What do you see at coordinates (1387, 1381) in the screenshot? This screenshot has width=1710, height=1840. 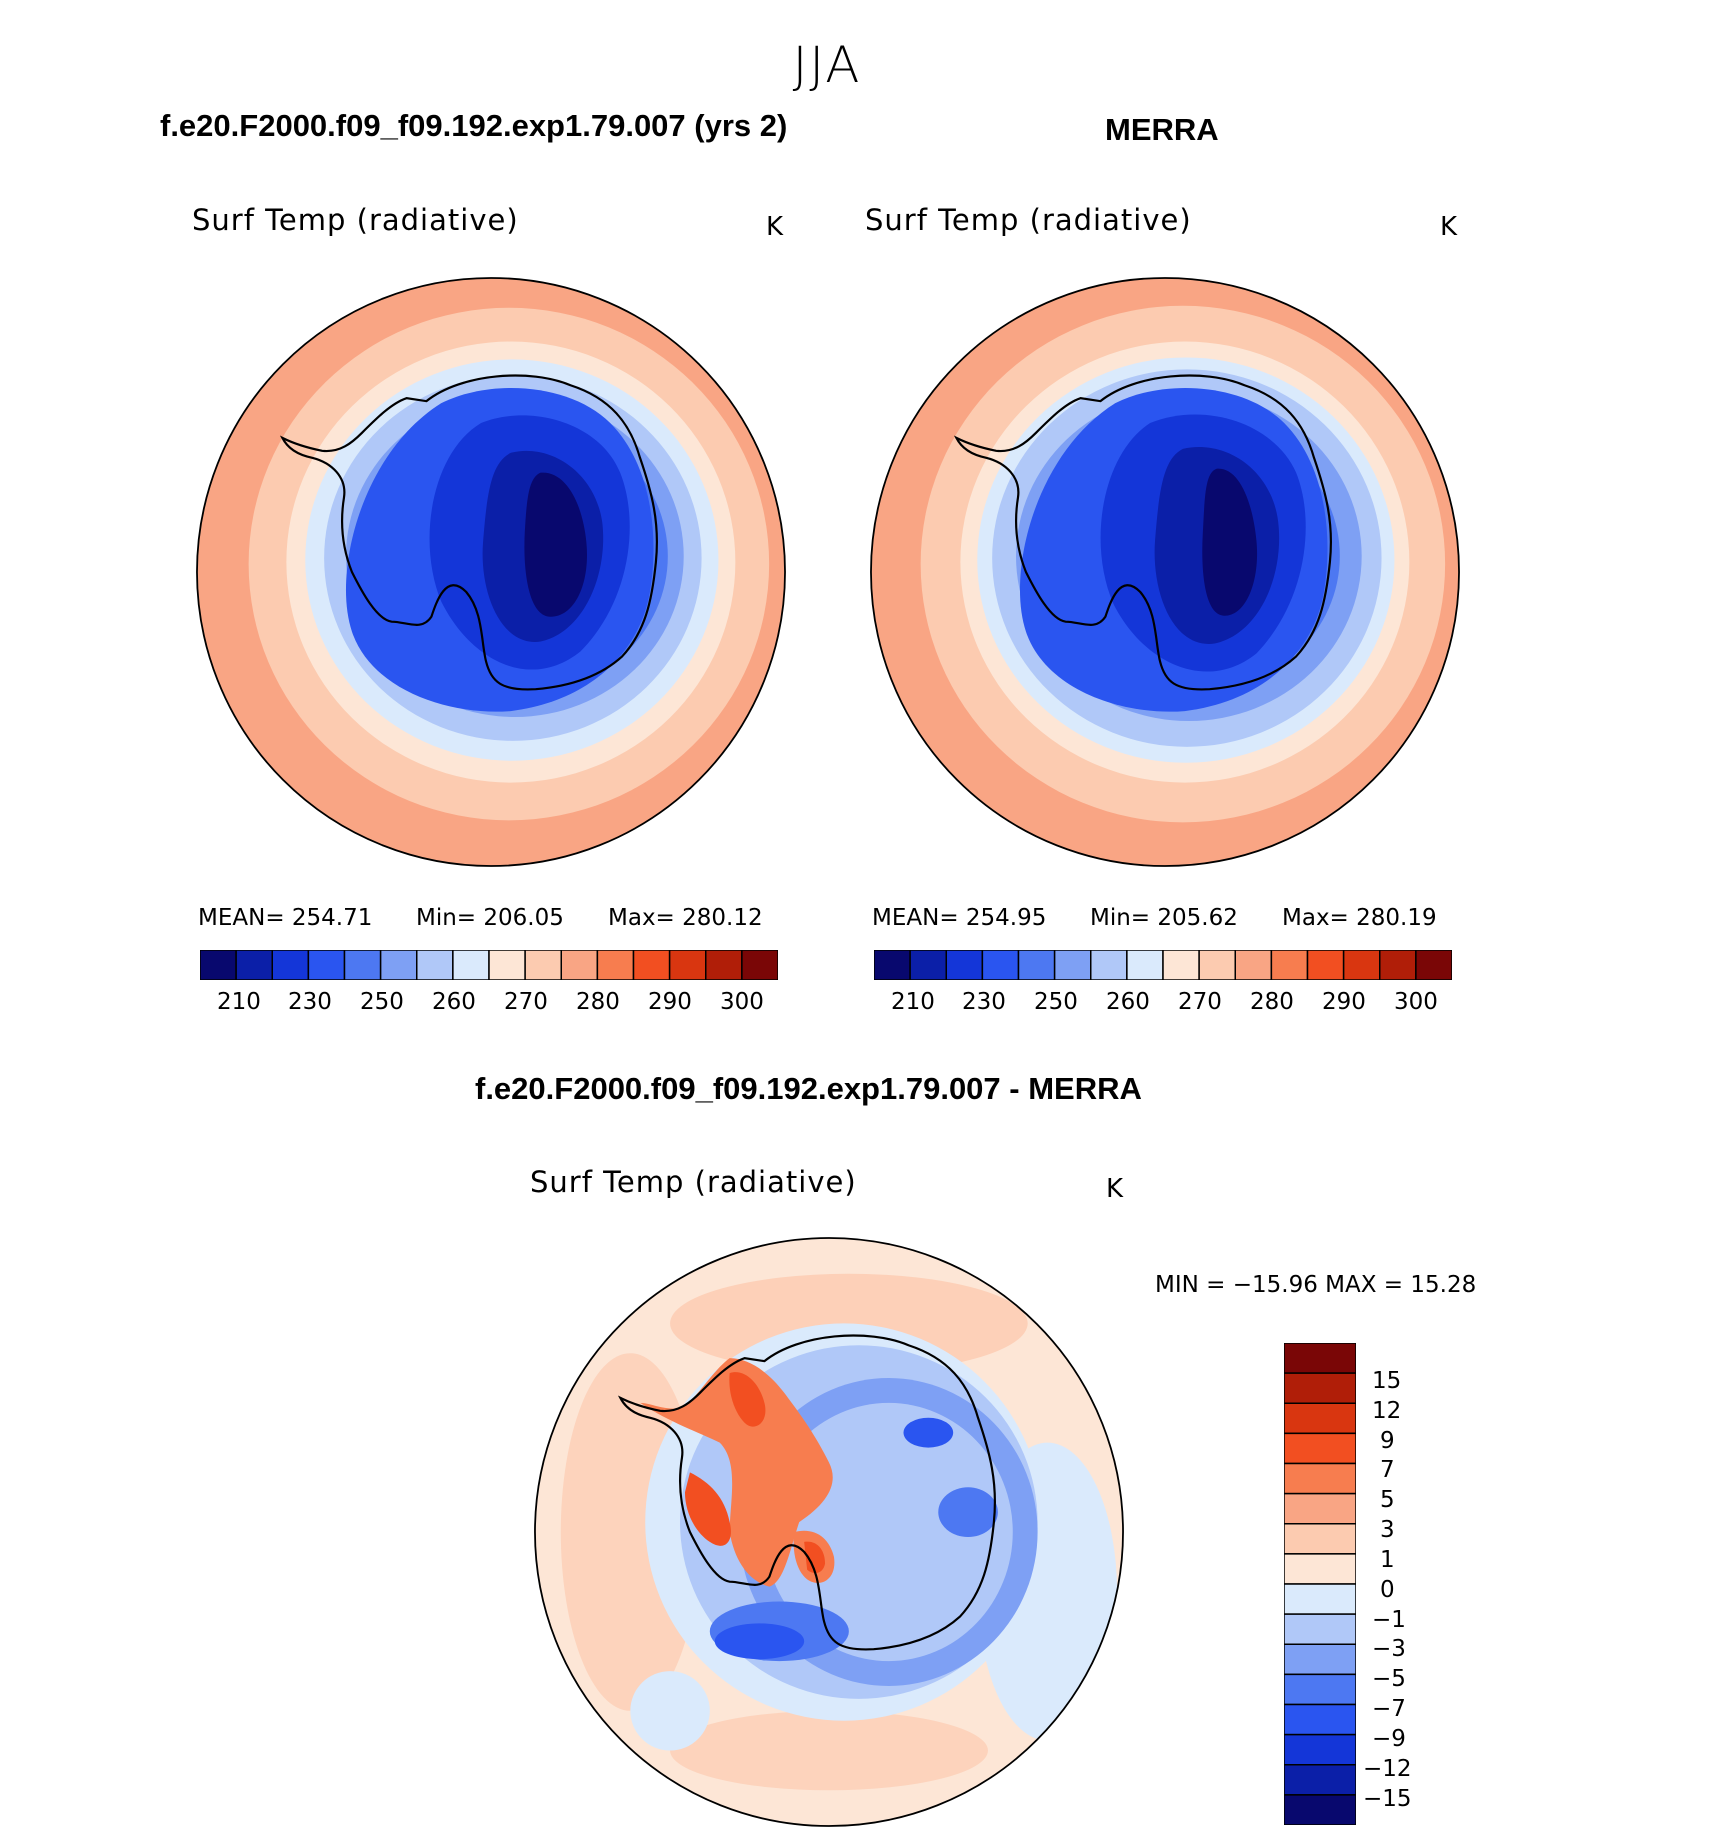 I see `colorbar-tick: 15` at bounding box center [1387, 1381].